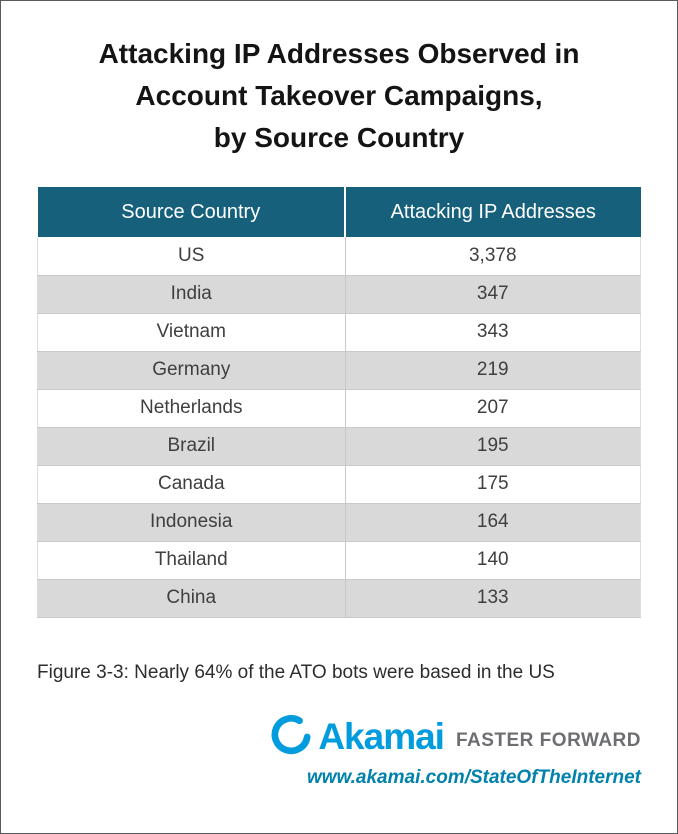  What do you see at coordinates (192, 212) in the screenshot?
I see `column-header-source-country: Source Country` at bounding box center [192, 212].